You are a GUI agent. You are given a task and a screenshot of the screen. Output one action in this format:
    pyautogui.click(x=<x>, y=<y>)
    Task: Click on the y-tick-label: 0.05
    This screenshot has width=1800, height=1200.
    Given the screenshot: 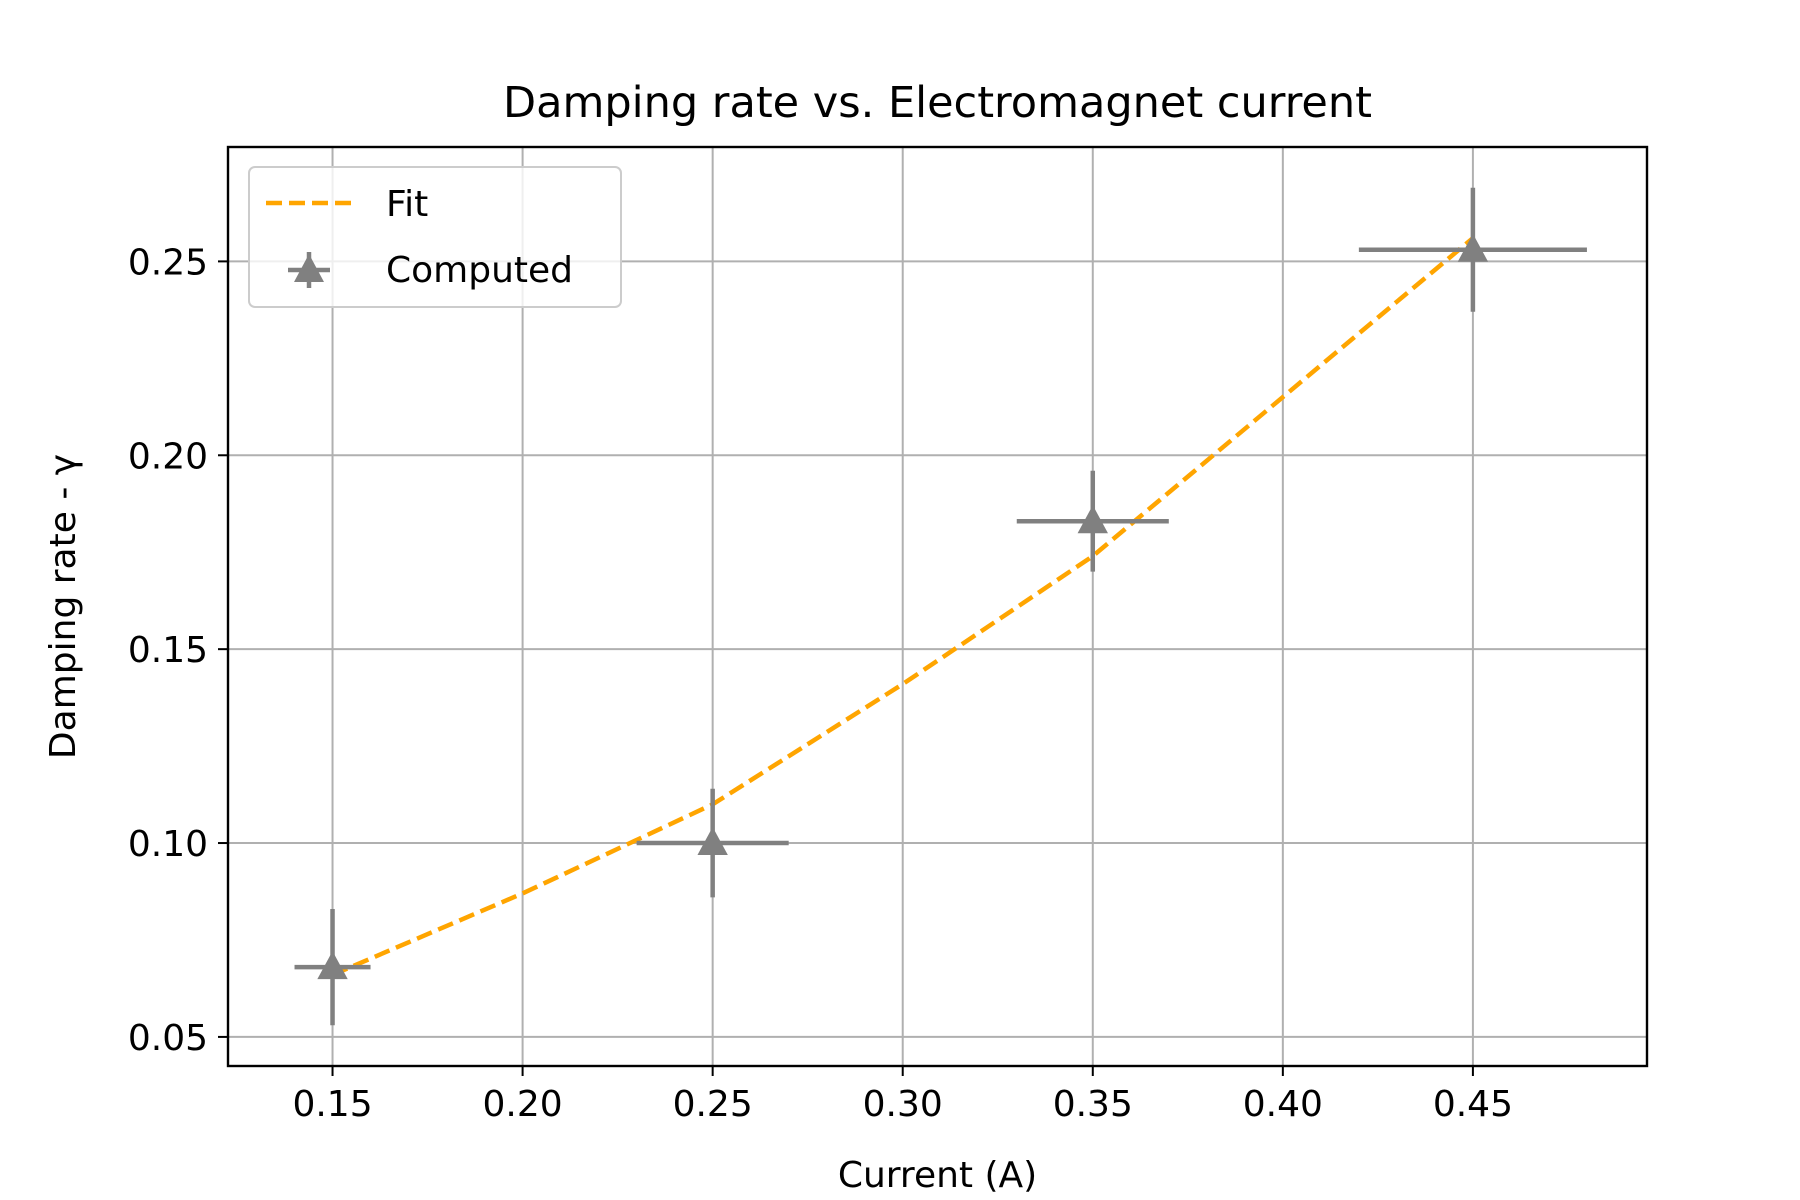 What is the action you would take?
    pyautogui.click(x=168, y=1038)
    